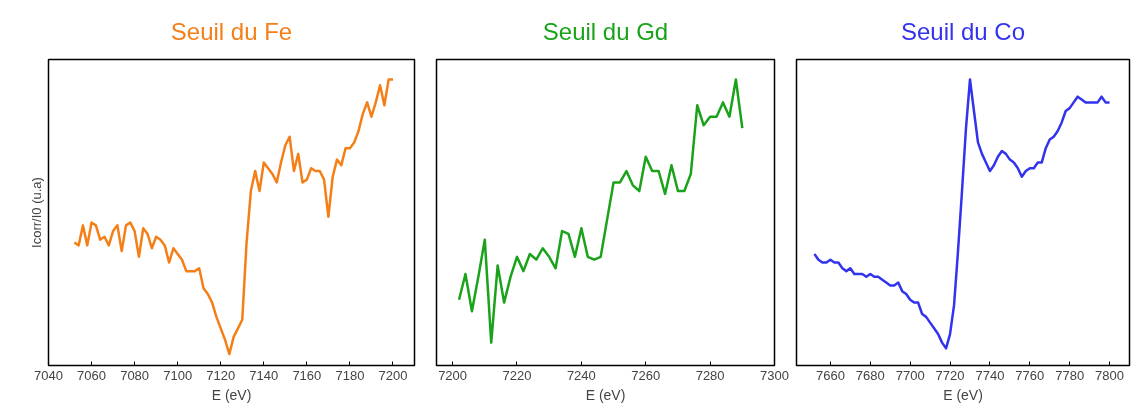 The image size is (1145, 410). Describe the element at coordinates (36, 212) in the screenshot. I see `y-axis-title: Icorr/I0 (u.a)` at that location.